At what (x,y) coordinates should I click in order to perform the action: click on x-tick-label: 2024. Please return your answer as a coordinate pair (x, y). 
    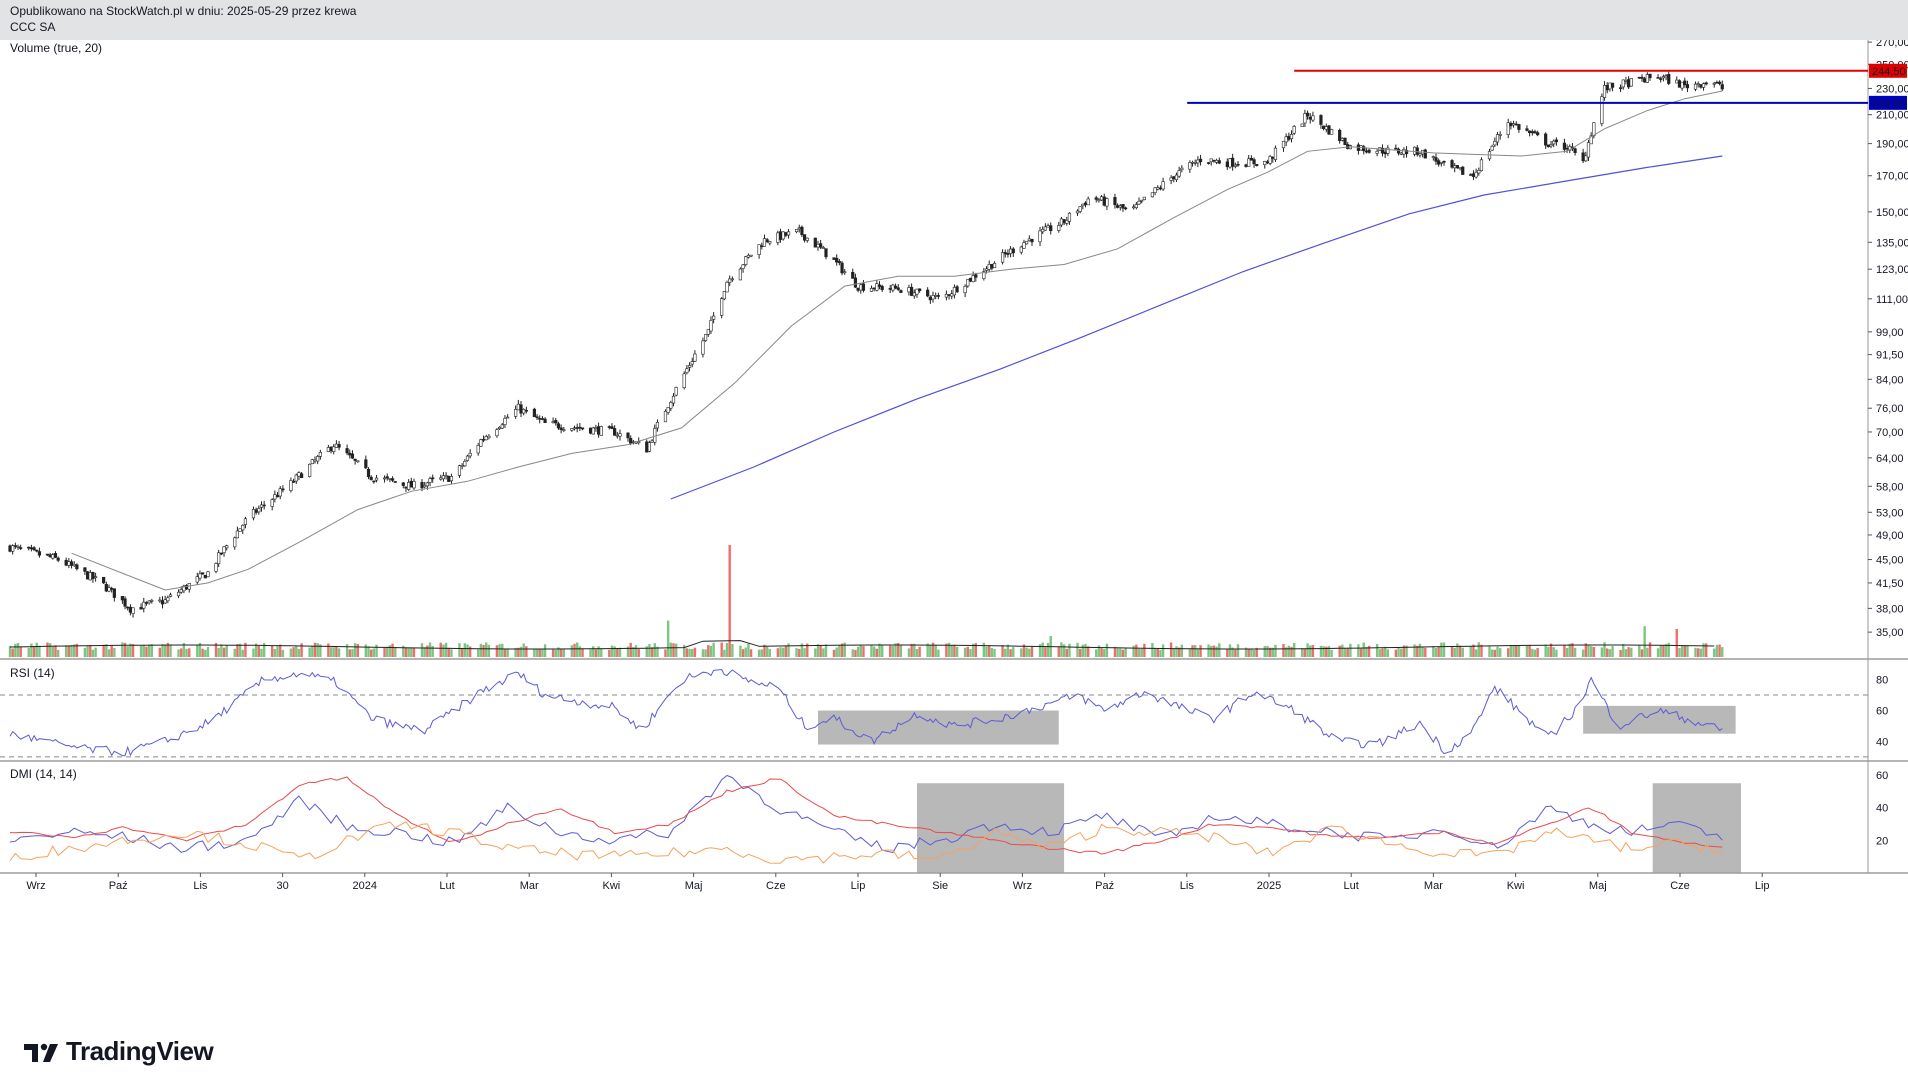
    Looking at the image, I should click on (365, 886).